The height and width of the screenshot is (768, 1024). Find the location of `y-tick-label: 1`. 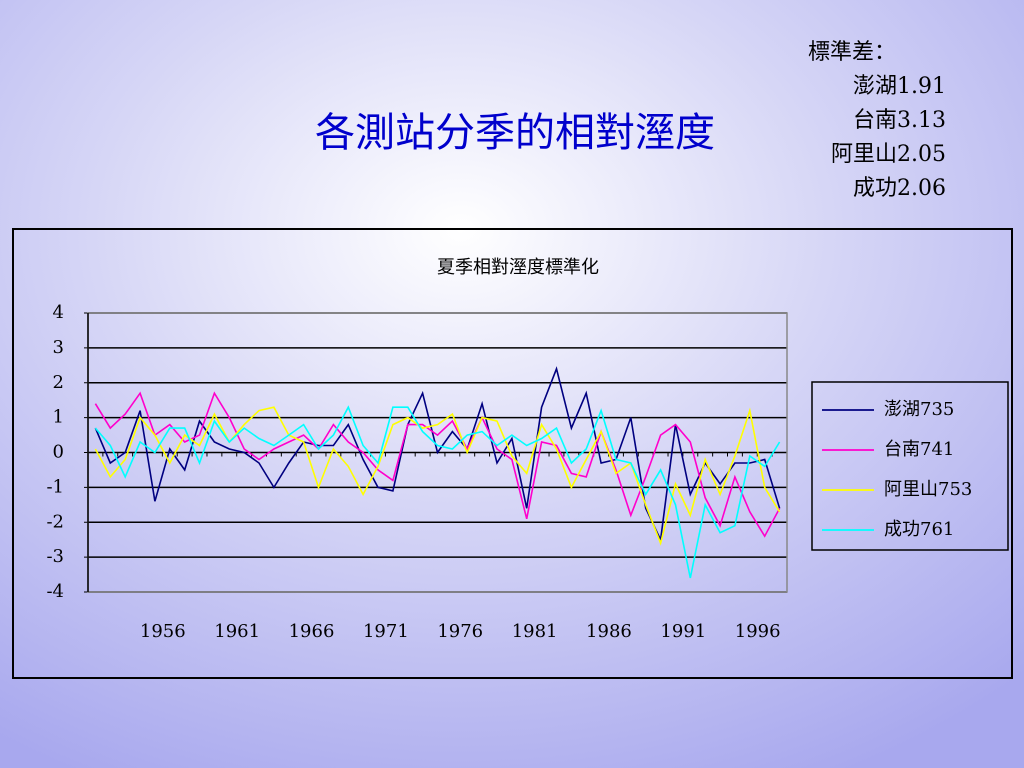

y-tick-label: 1 is located at coordinates (58, 417).